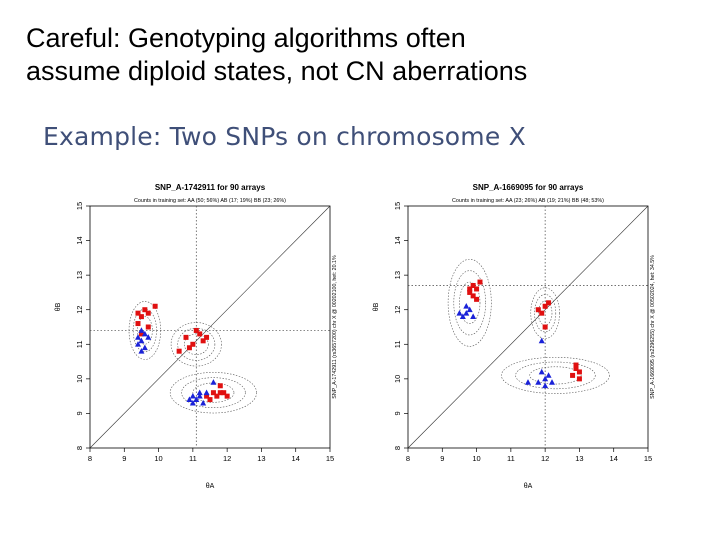 The width and height of the screenshot is (720, 540). What do you see at coordinates (193, 458) in the screenshot?
I see `x-tick-label: 11` at bounding box center [193, 458].